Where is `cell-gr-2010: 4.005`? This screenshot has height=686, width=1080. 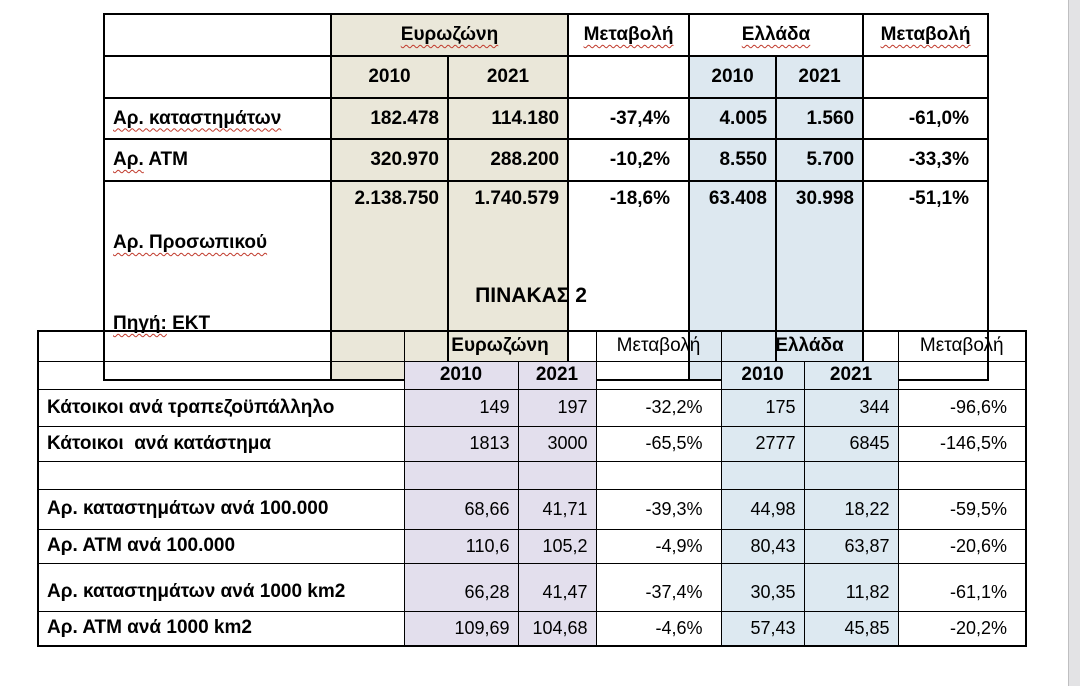
cell-gr-2010: 4.005 is located at coordinates (733, 118).